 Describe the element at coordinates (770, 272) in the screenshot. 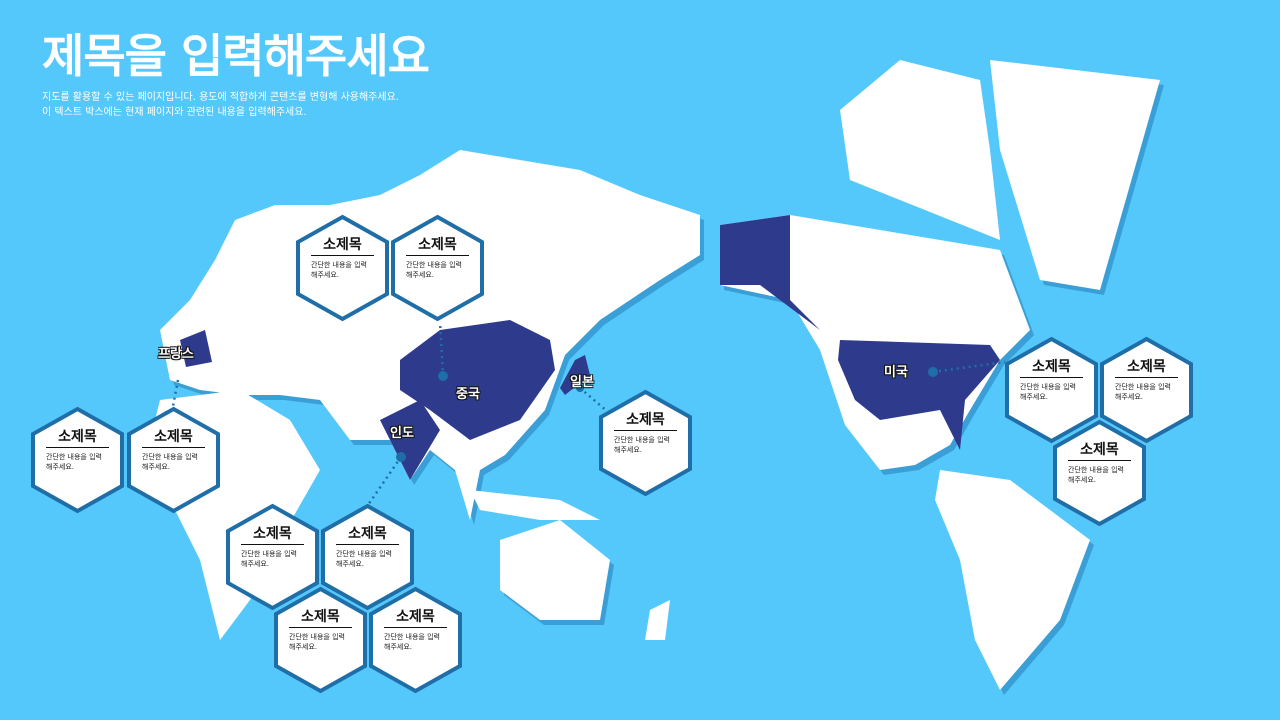

I see `alaska-shape` at that location.